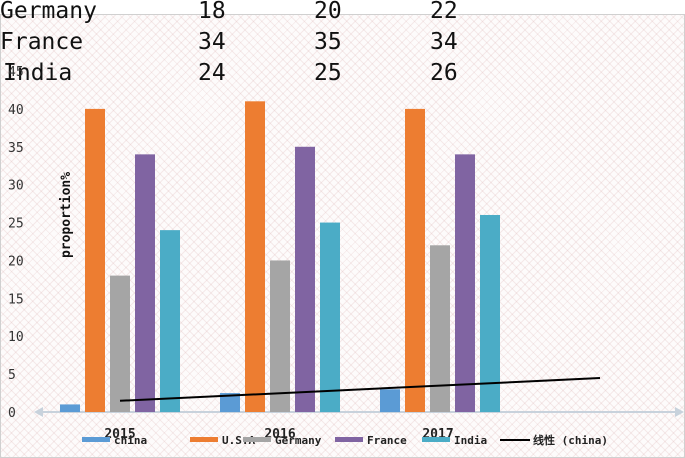  Describe the element at coordinates (16, 72) in the screenshot. I see `y-tick-label: 45` at that location.